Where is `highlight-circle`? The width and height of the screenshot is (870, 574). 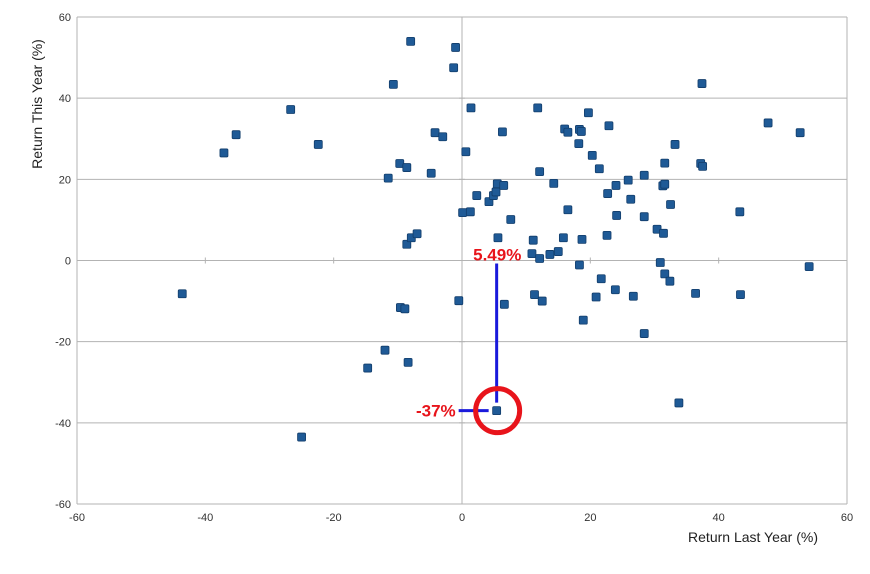
highlight-circle is located at coordinates (498, 411).